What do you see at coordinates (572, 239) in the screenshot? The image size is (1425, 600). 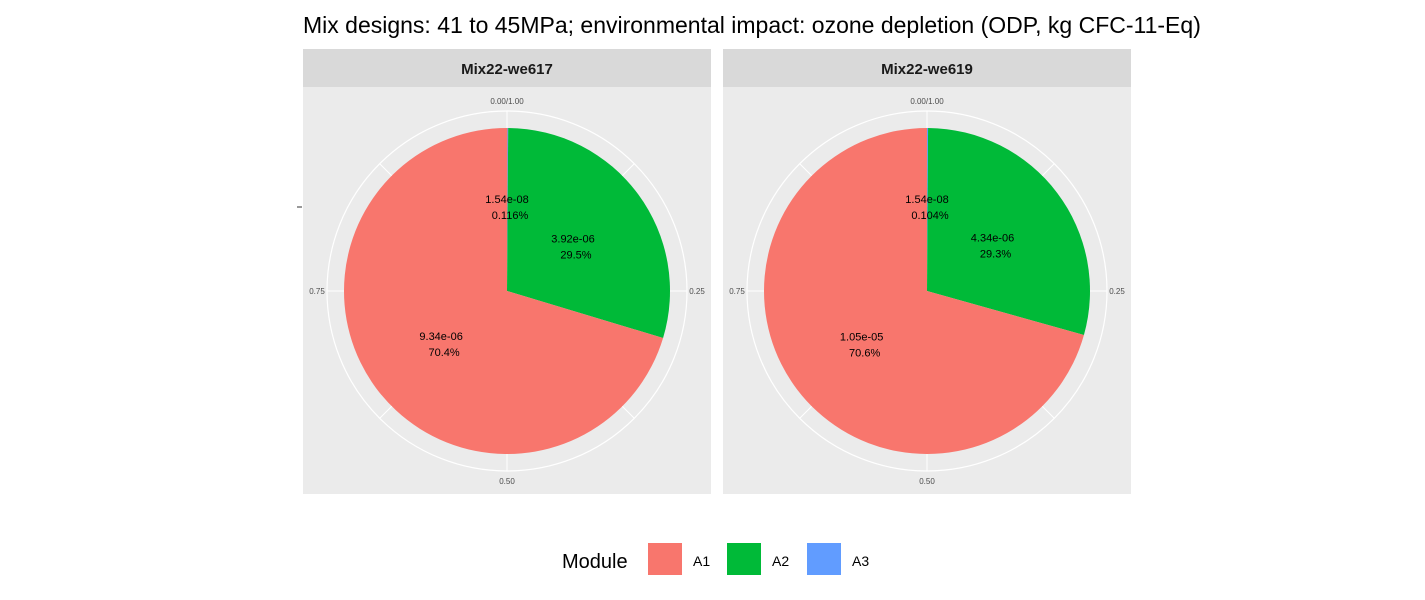 I see `slice-value-label: 3.92e-06` at bounding box center [572, 239].